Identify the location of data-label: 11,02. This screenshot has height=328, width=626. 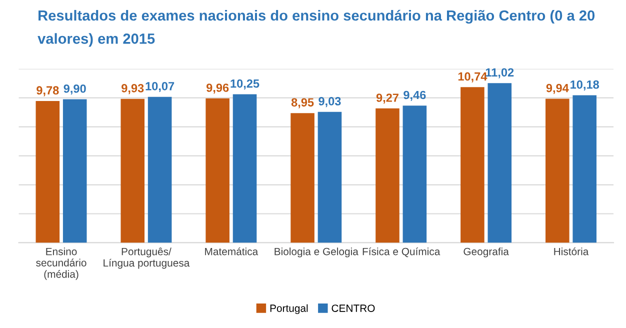
(500, 73).